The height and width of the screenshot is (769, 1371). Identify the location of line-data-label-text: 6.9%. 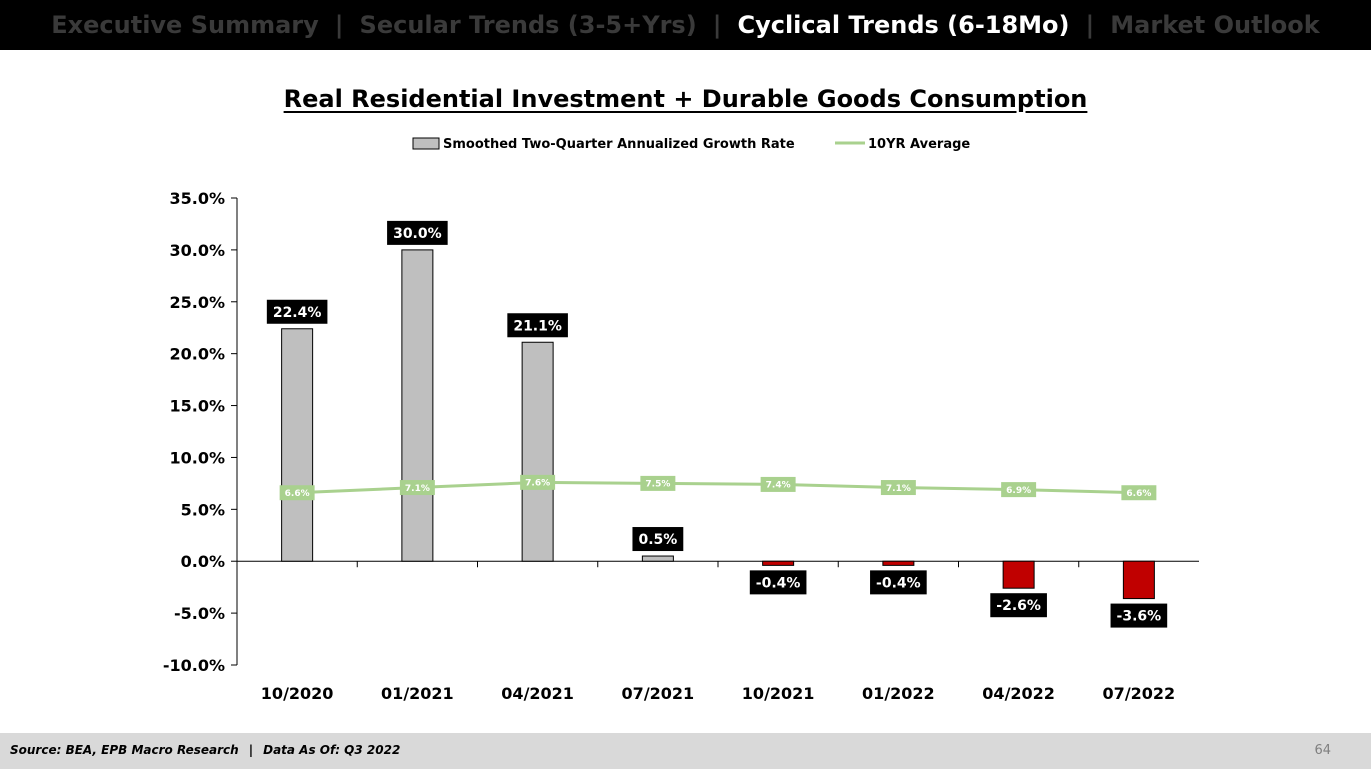
(1018, 491).